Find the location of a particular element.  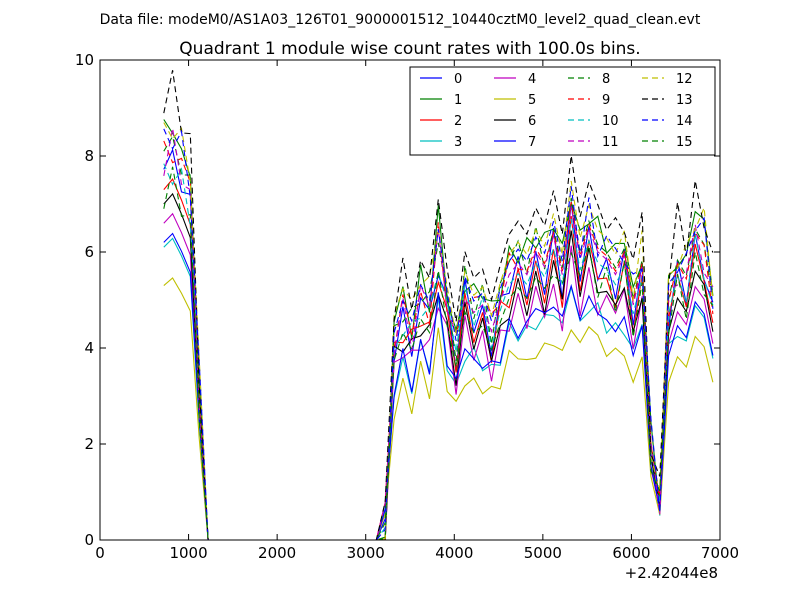

legend-label-7: 7 is located at coordinates (532, 142).